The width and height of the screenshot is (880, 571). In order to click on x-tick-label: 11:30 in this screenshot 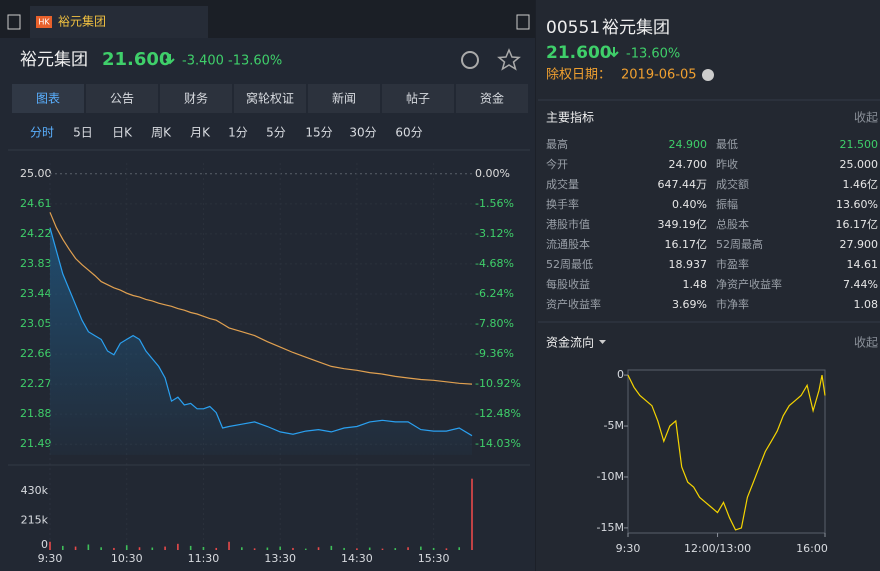, I will do `click(204, 558)`.